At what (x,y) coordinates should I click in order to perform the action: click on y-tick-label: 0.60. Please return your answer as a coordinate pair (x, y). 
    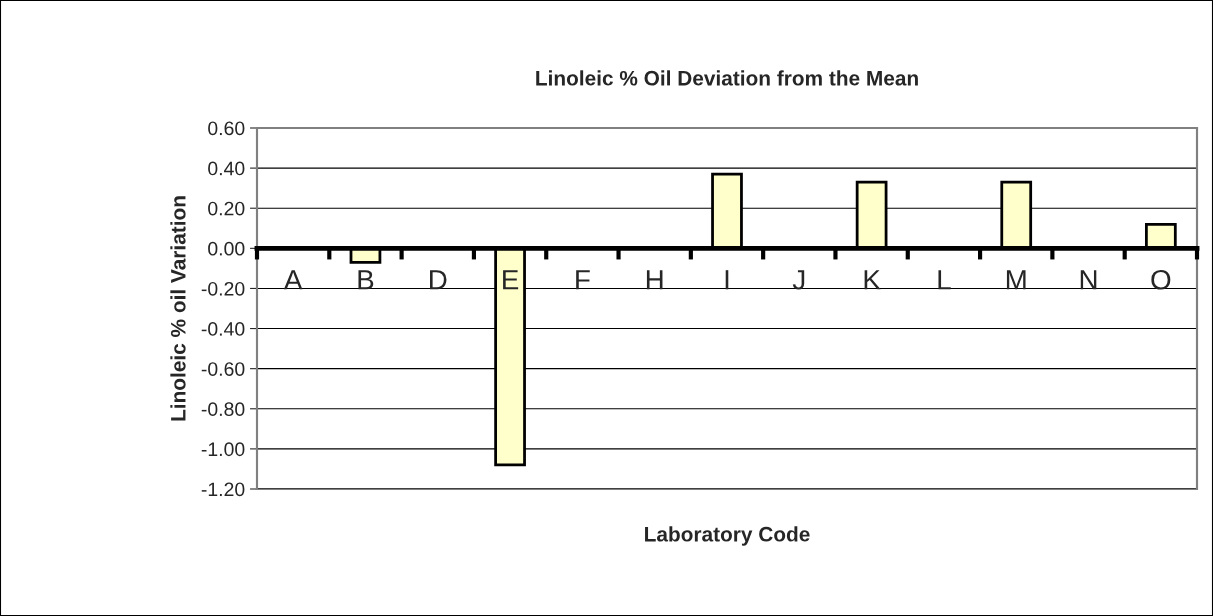
    Looking at the image, I should click on (226, 128).